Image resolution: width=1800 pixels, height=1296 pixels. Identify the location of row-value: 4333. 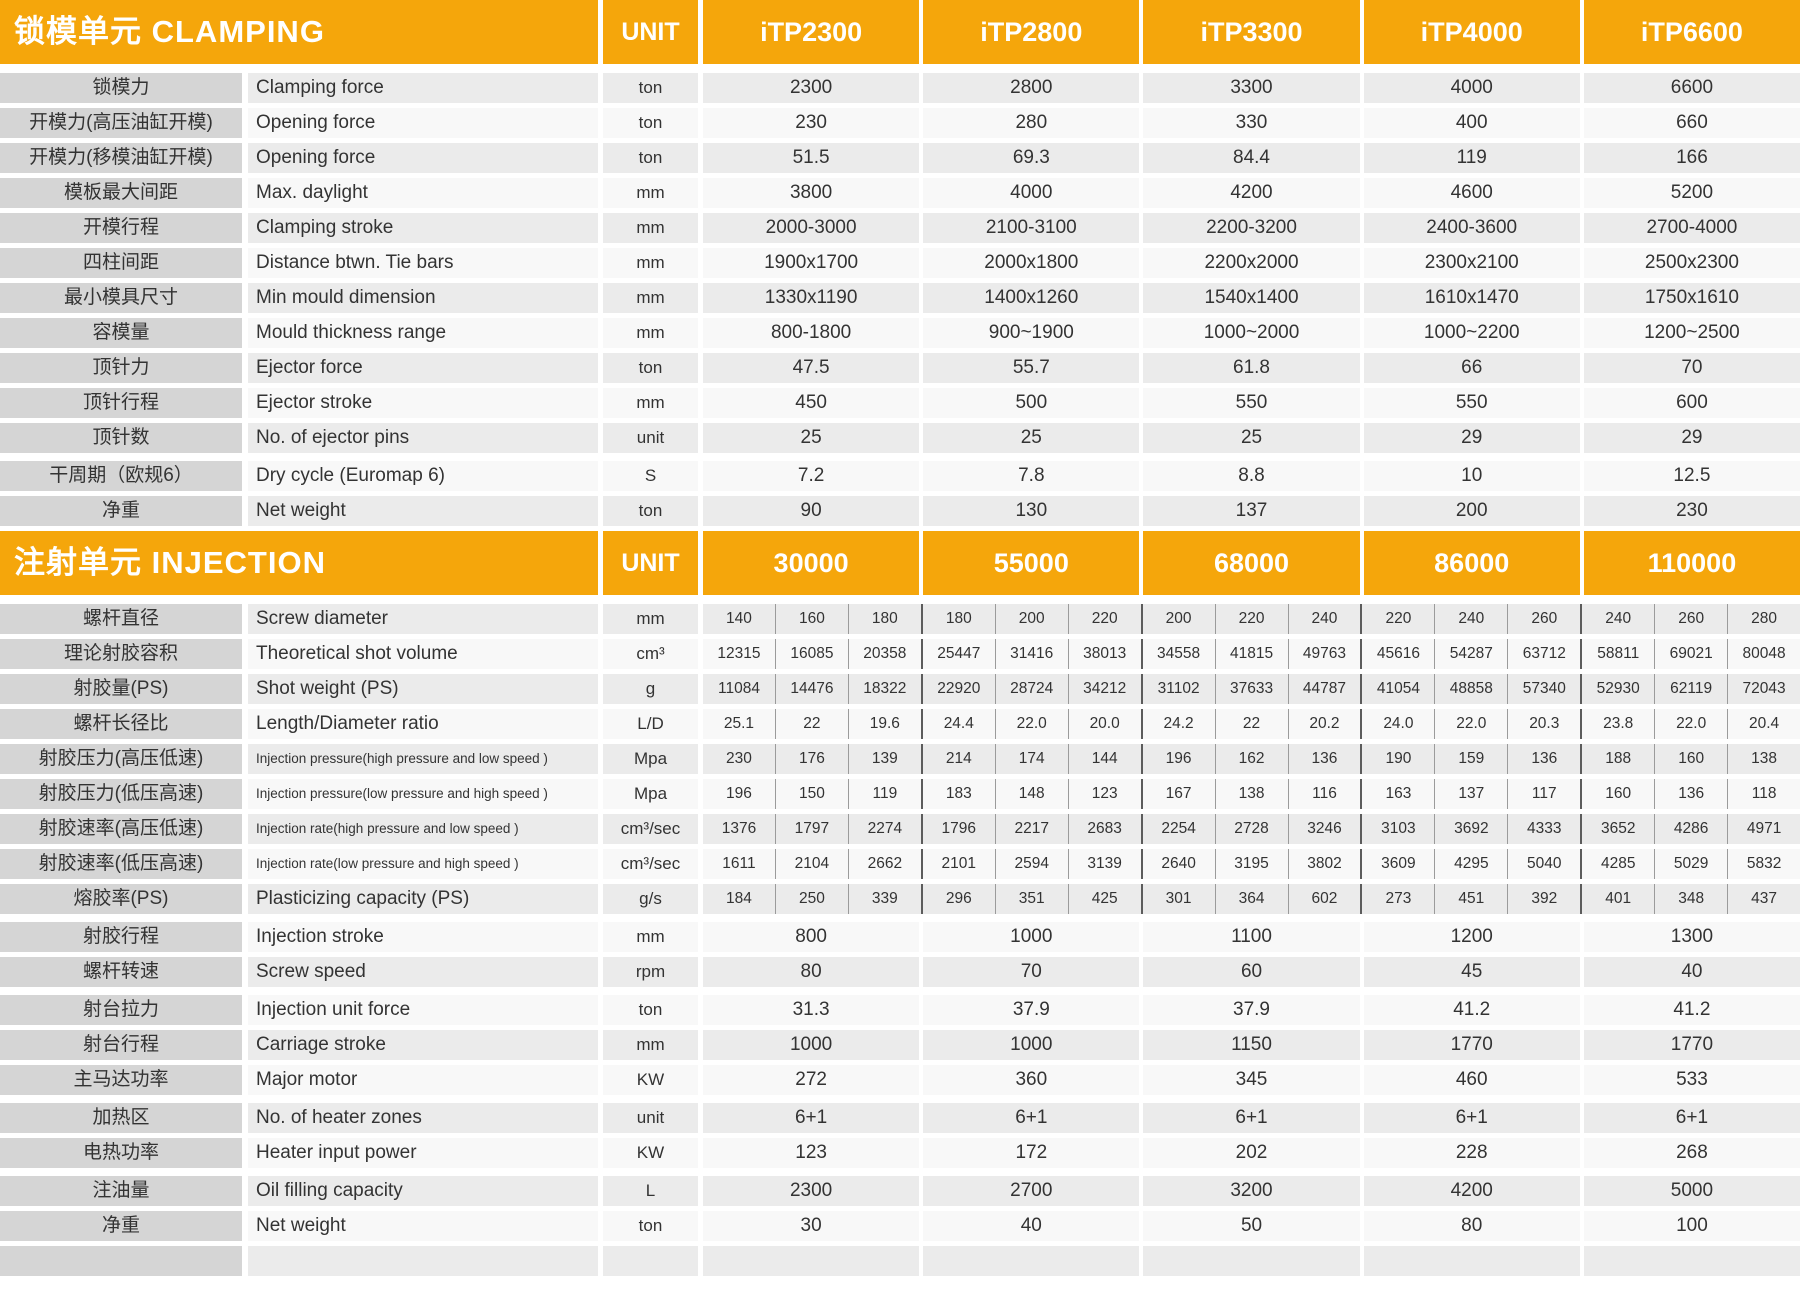
(1544, 829).